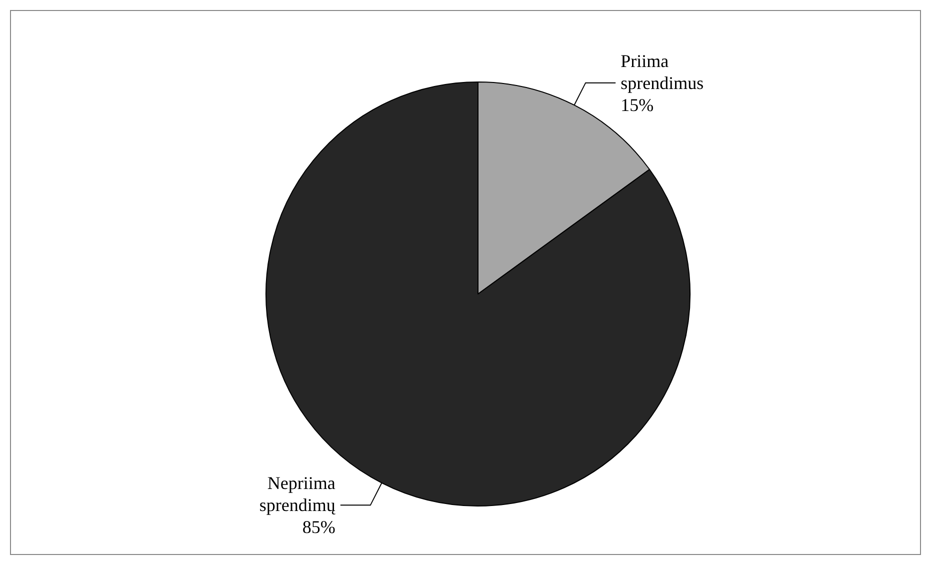  I want to click on data-label: 15%, so click(637, 104).